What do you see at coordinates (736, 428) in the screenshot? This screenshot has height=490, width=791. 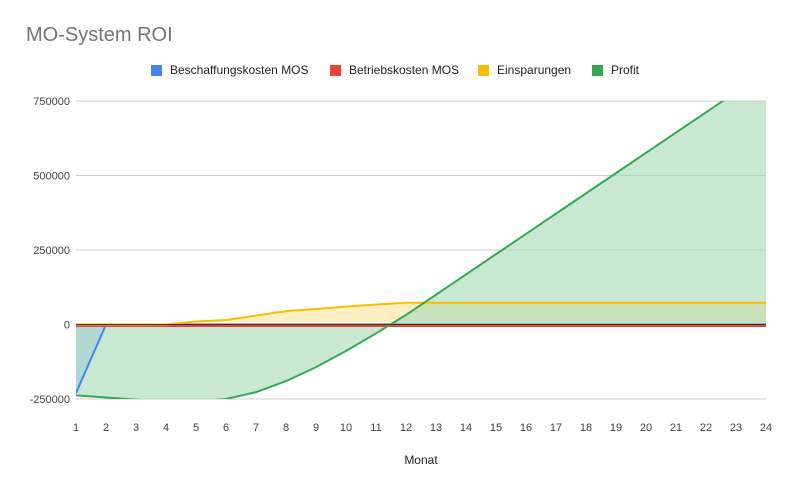 I see `x-tick-label: 23` at bounding box center [736, 428].